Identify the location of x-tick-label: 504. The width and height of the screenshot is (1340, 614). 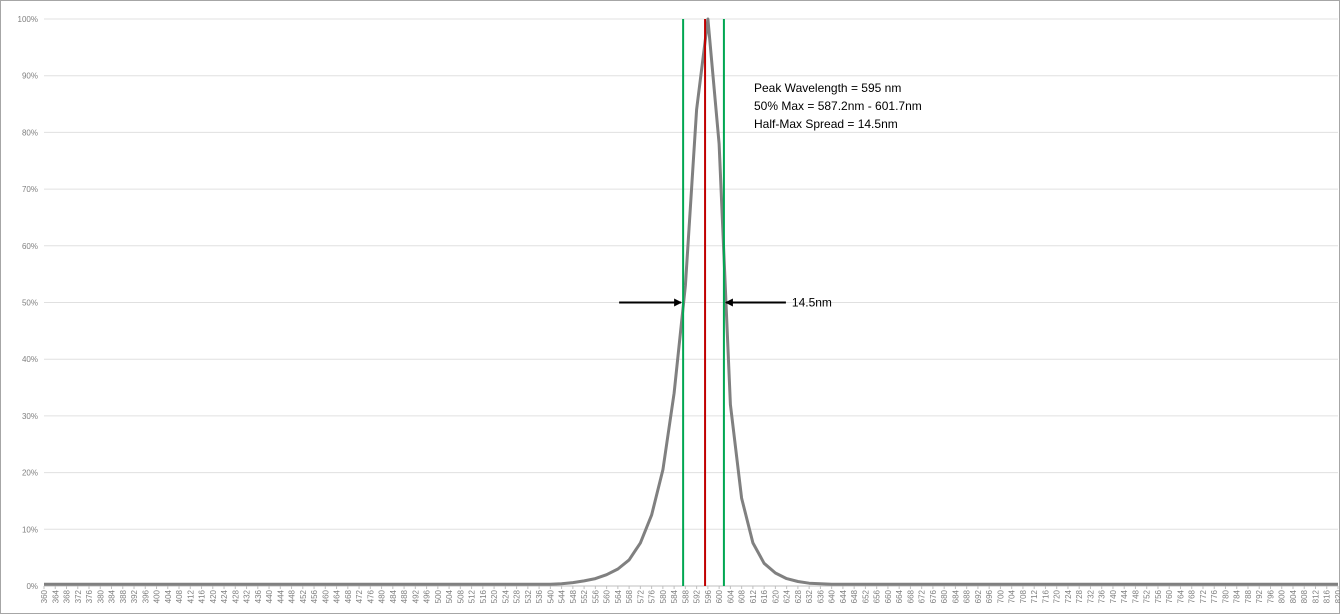
(449, 596).